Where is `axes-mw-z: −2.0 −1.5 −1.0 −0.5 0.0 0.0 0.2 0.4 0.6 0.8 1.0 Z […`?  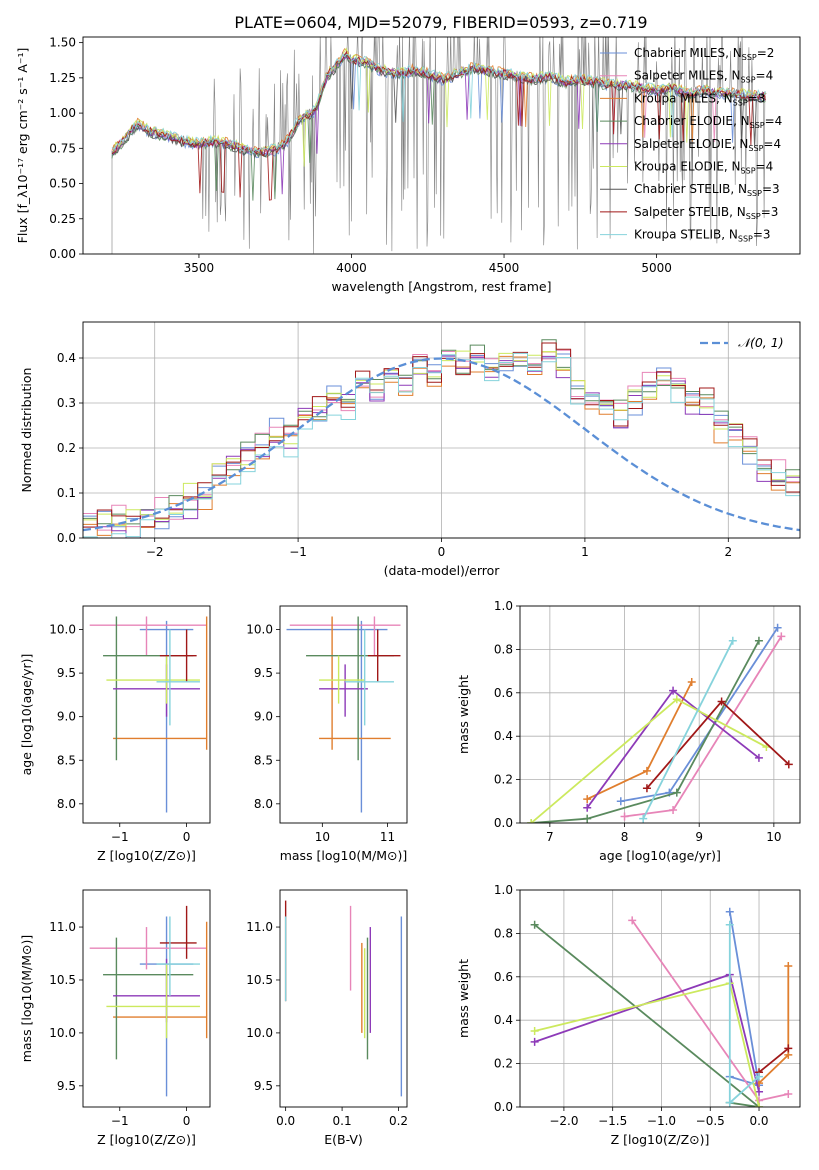
axes-mw-z: −2.0 −1.5 −1.0 −0.5 0.0 0.0 0.2 0.4 0.6 0.8 1.0 Z [… is located at coordinates (628, 1015).